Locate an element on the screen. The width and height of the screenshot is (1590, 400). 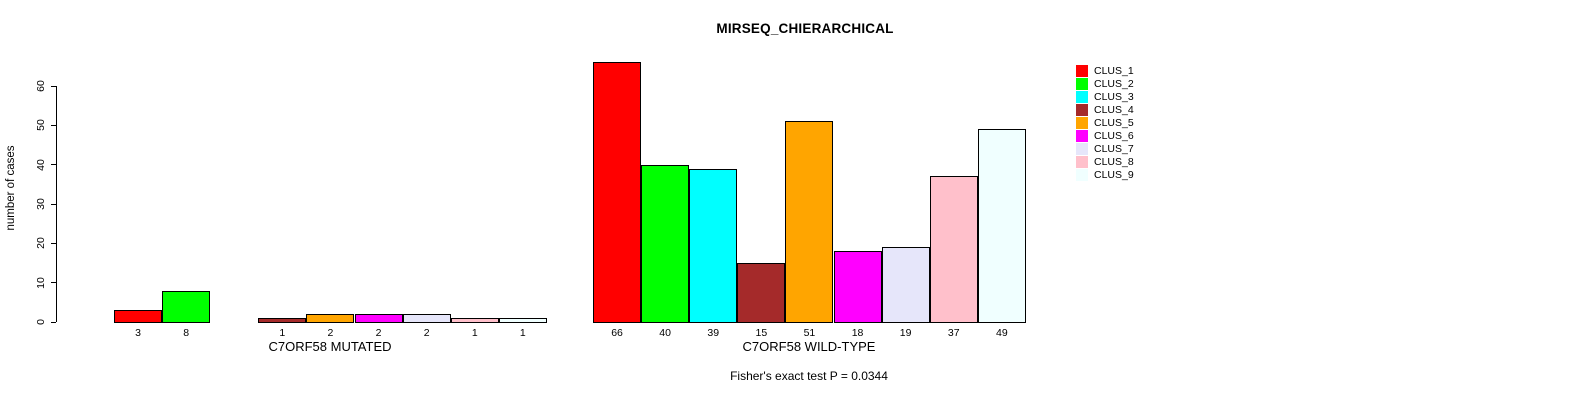
bar-clus_1-wildtype is located at coordinates (617, 192).